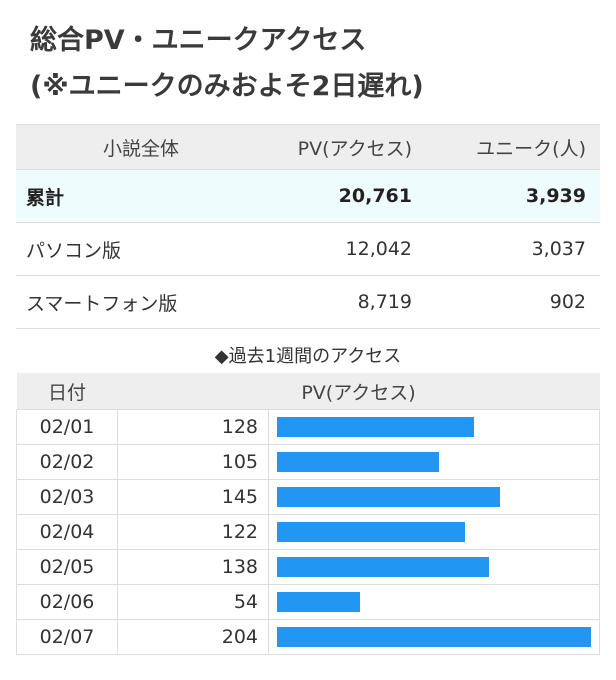  Describe the element at coordinates (141, 302) in the screenshot. I see `summary-row-label: スマートフォン版` at that location.